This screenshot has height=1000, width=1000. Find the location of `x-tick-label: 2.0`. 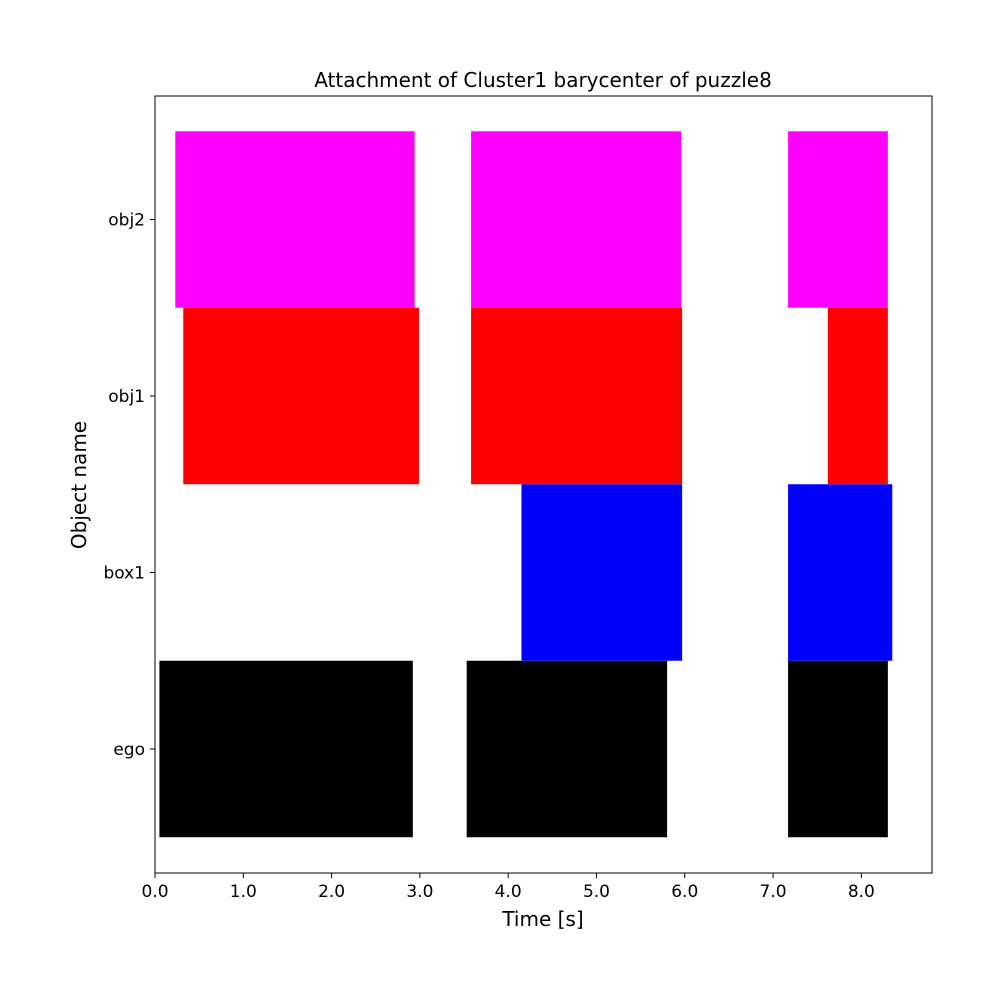

x-tick-label: 2.0 is located at coordinates (331, 892).